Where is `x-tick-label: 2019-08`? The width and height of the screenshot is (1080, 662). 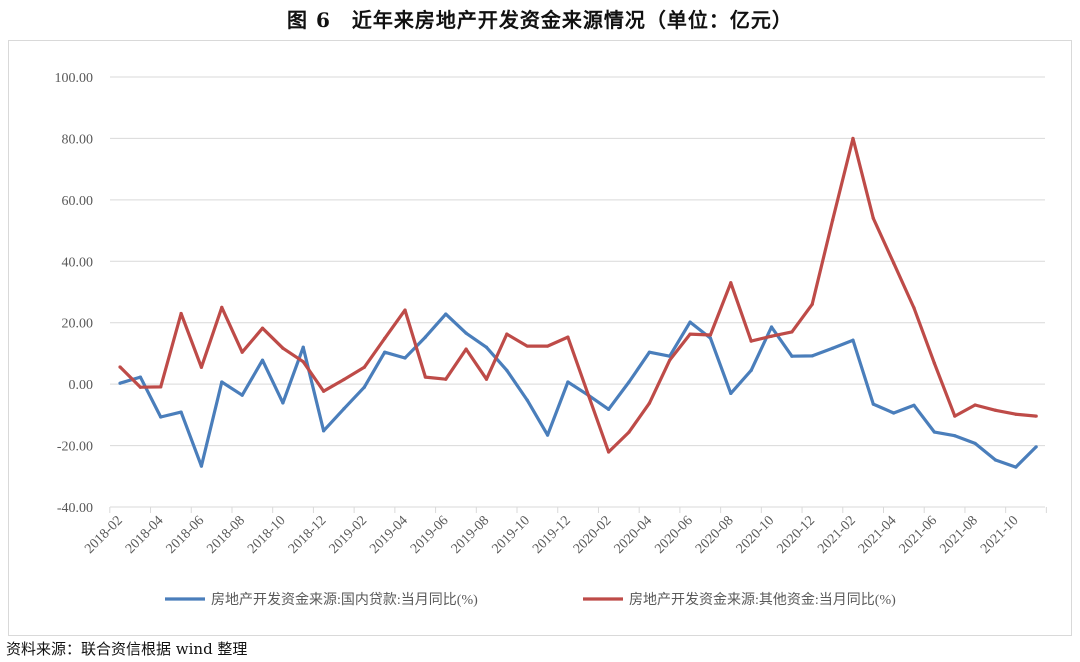 x-tick-label: 2019-08 is located at coordinates (471, 535).